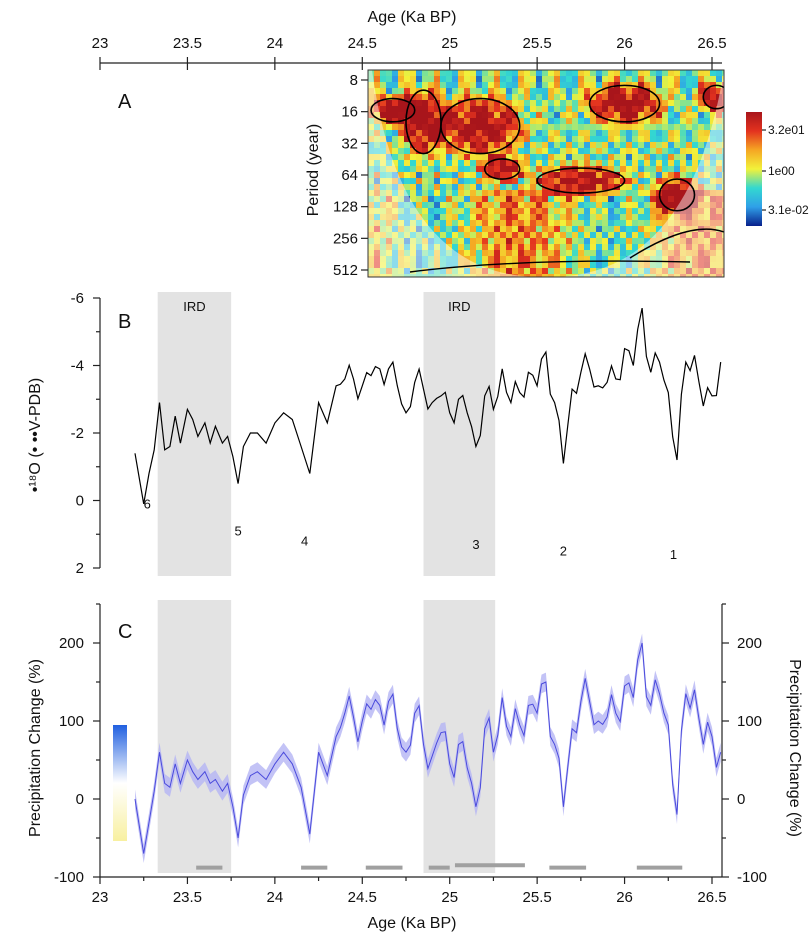 The height and width of the screenshot is (932, 810). What do you see at coordinates (349, 143) in the screenshot?
I see `panel-a-y-tick-label: 32` at bounding box center [349, 143].